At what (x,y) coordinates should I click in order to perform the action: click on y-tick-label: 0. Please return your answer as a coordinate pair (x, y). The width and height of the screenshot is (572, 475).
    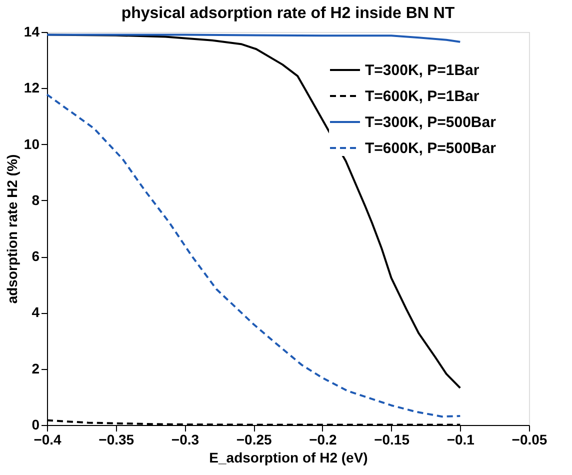
    Looking at the image, I should click on (36, 424).